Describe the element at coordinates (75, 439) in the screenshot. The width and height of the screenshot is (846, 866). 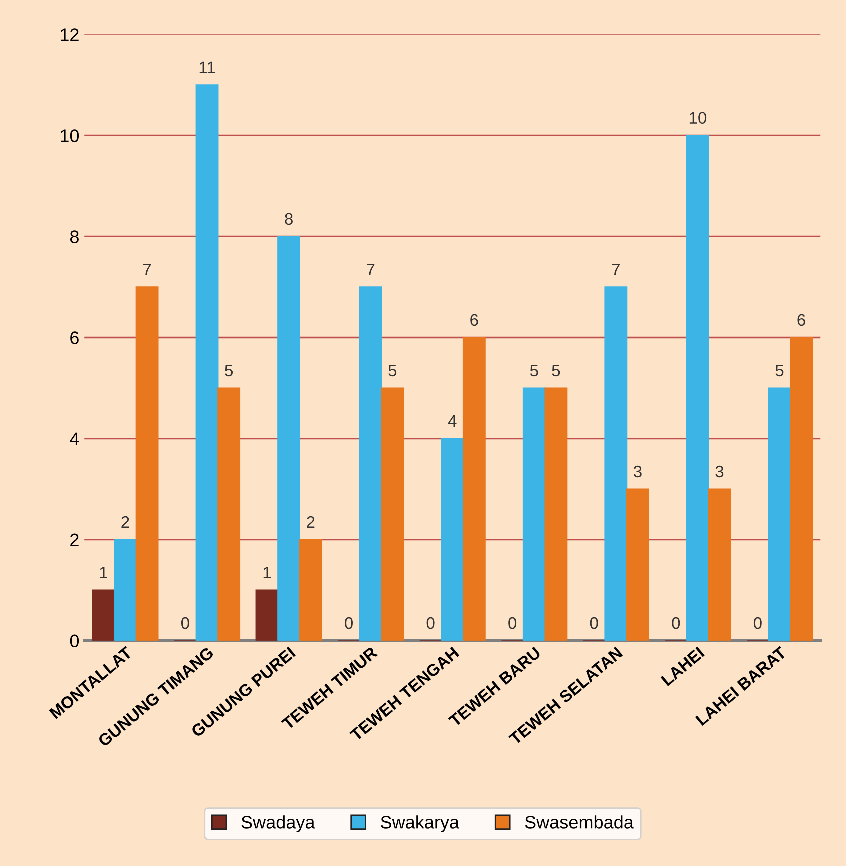
I see `y-tick-label: 4` at that location.